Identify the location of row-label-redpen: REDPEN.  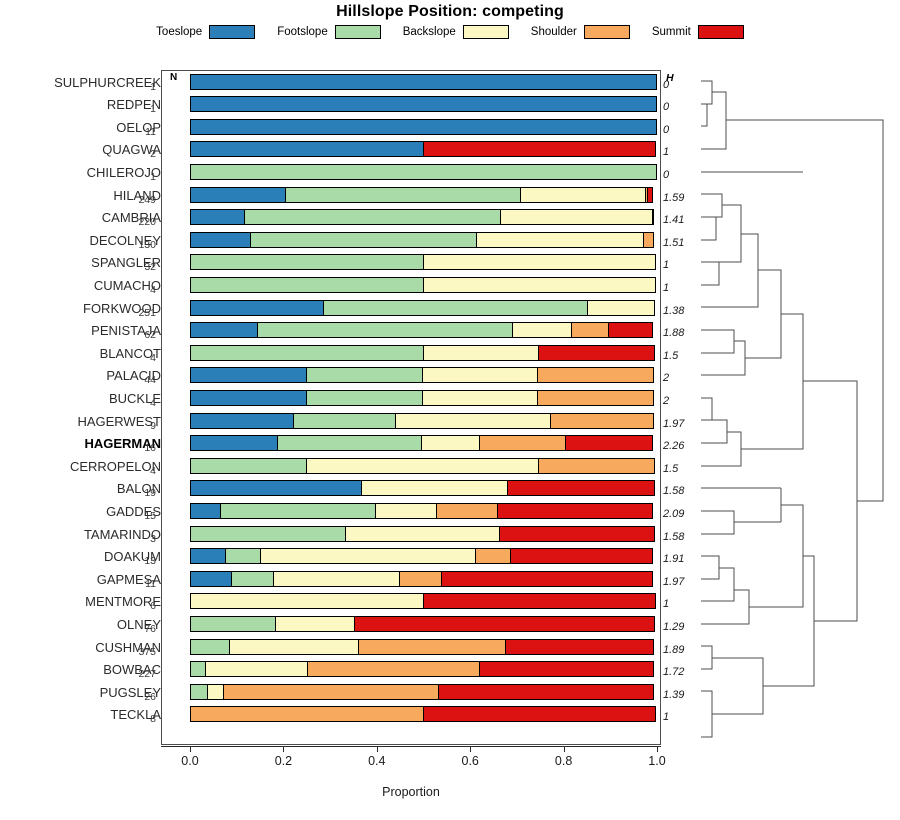
(133, 105).